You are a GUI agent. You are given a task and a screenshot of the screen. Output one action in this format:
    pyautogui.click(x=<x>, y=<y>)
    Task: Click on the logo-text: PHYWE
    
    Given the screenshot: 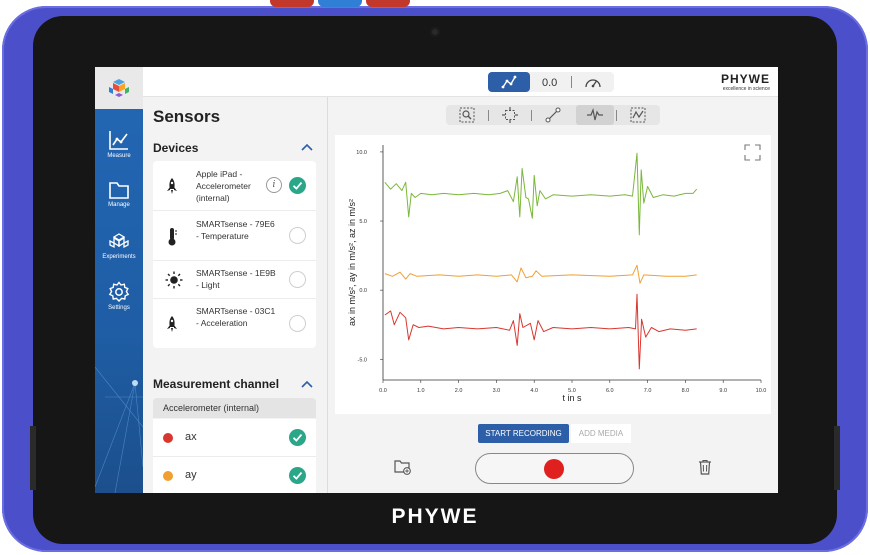 What is the action you would take?
    pyautogui.click(x=745, y=79)
    